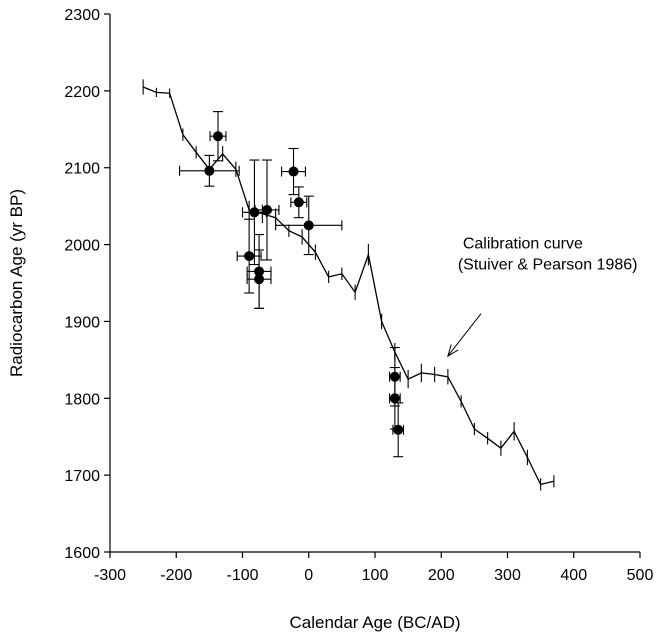 The height and width of the screenshot is (636, 669). I want to click on x-tick-label: 0, so click(308, 575).